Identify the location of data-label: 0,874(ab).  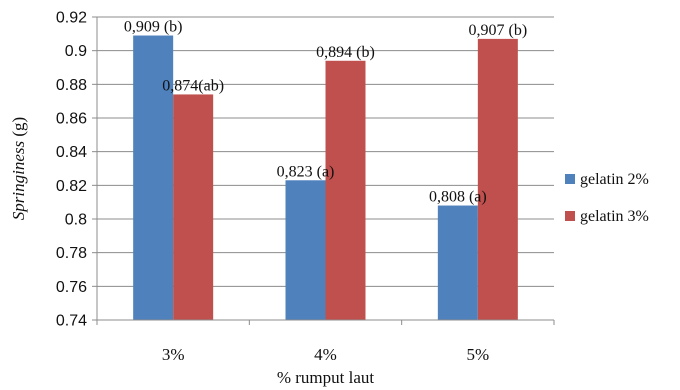
(193, 85).